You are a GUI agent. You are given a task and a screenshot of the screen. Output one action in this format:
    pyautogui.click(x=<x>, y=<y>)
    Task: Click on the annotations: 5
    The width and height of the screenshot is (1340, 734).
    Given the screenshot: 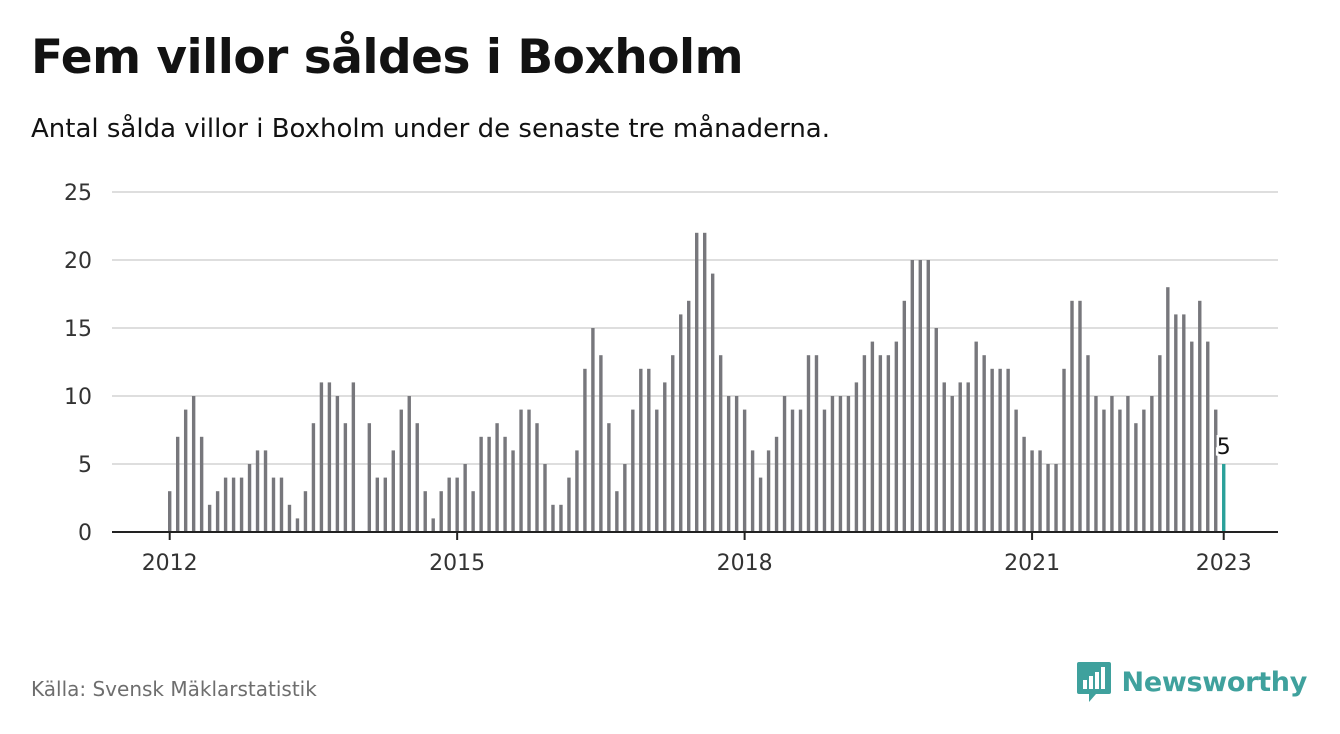 What is the action you would take?
    pyautogui.click(x=1223, y=448)
    